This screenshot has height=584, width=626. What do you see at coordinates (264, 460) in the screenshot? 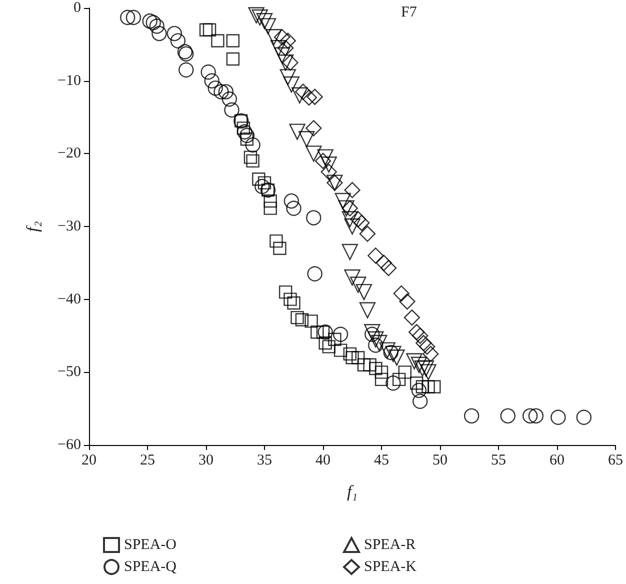
I see `x-tick-label: 35` at bounding box center [264, 460].